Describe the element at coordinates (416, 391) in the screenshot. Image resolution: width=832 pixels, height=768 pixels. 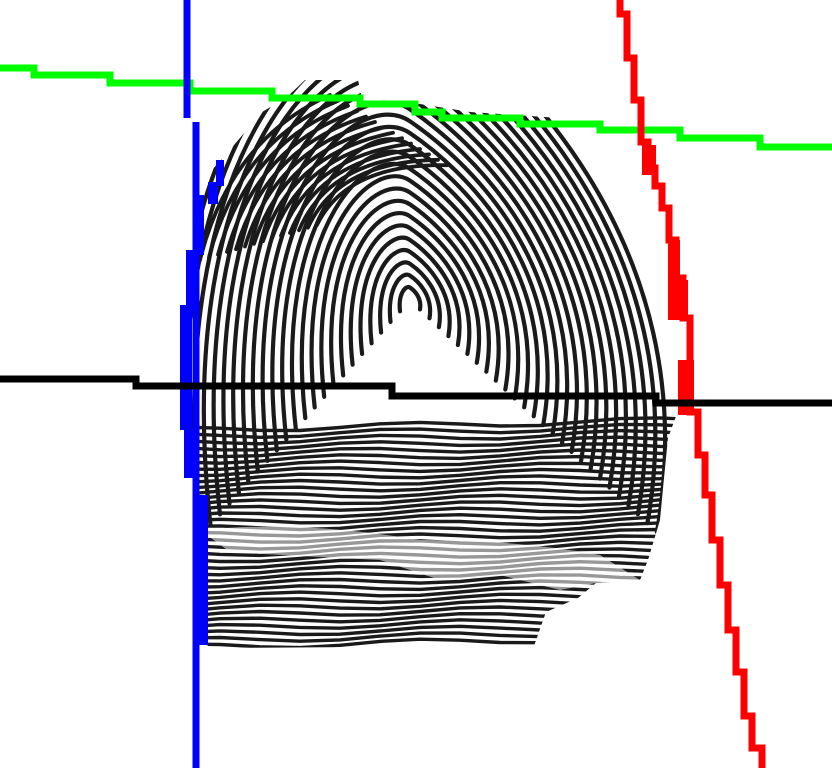
I see `black-horizontal-reference-line` at that location.